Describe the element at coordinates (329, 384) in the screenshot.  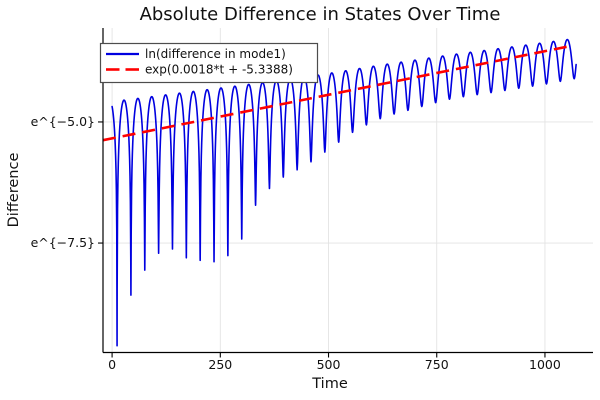
I see `x-axis-label: Time` at that location.